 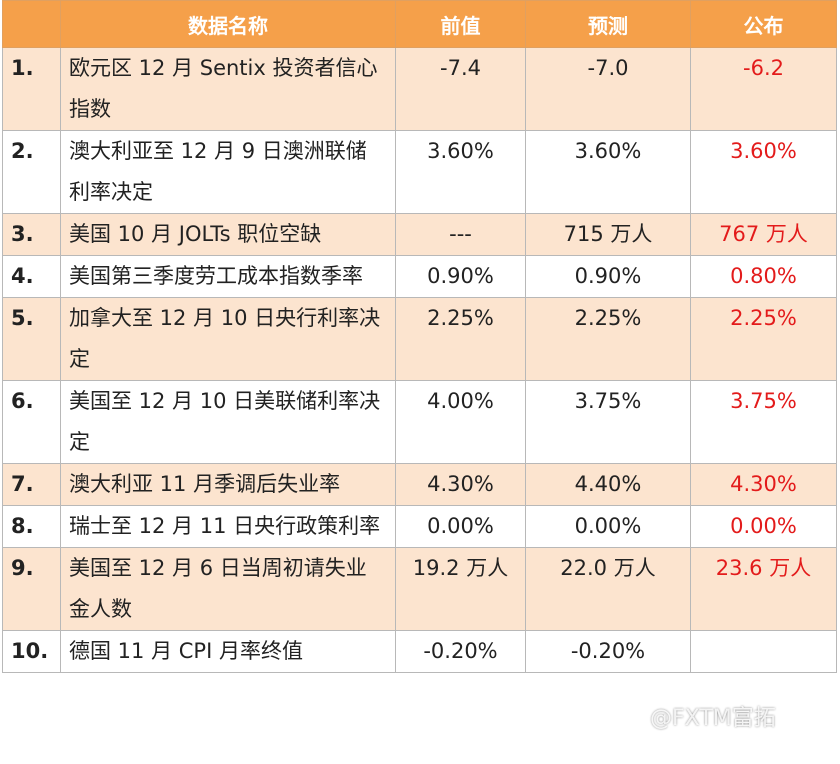 I want to click on previous-value: 19.2 万人, so click(x=460, y=589).